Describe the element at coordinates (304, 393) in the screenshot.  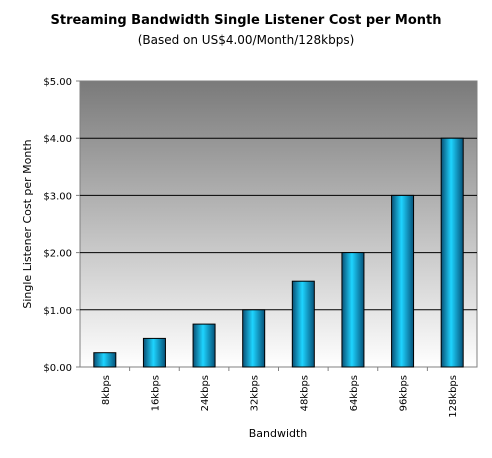
I see `x-tick-label: 48kbps` at that location.